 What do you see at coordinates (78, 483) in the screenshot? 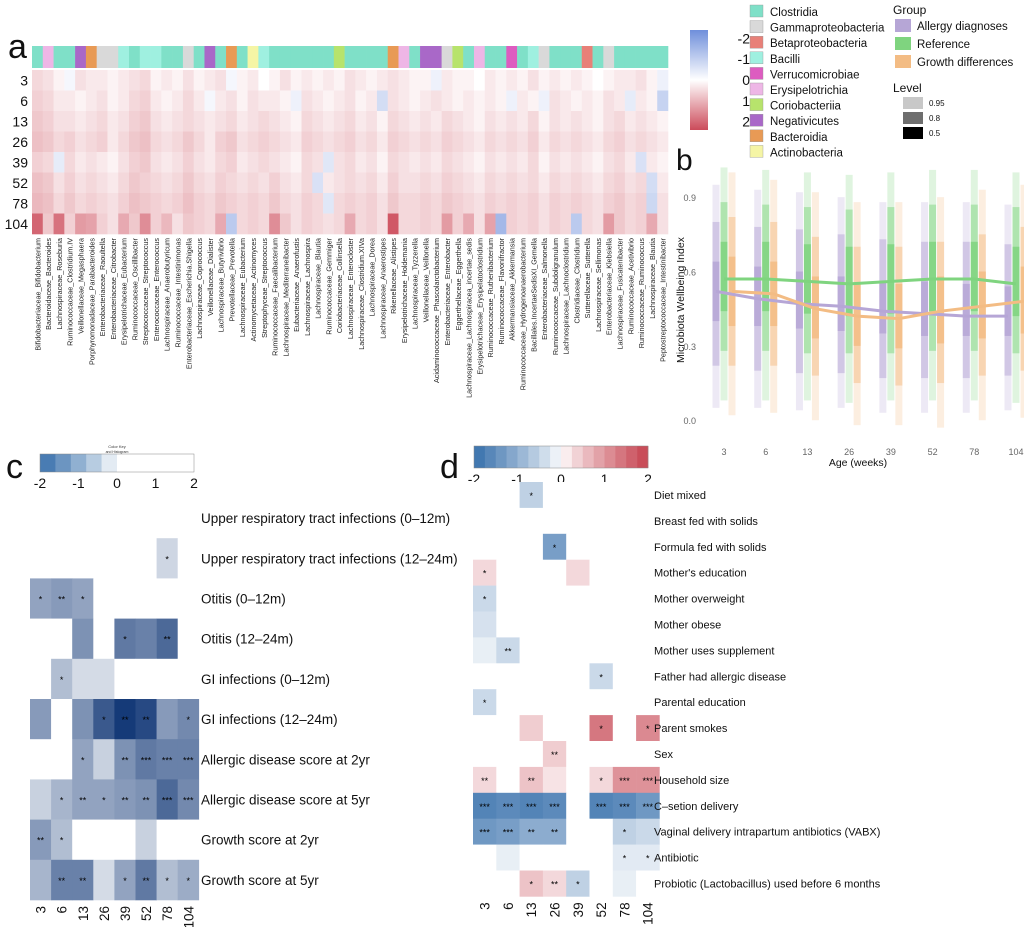
I see `colorbar-tick: -1` at bounding box center [78, 483].